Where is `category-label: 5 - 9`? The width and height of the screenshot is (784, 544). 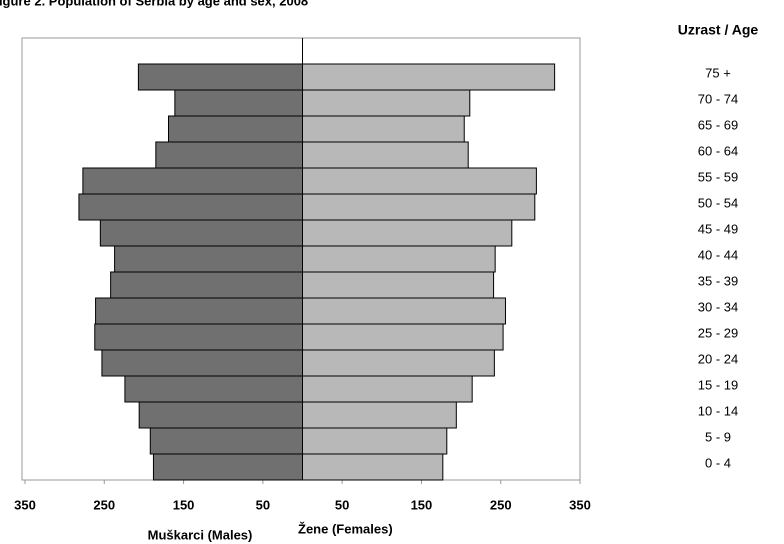 category-label: 5 - 9 is located at coordinates (718, 436).